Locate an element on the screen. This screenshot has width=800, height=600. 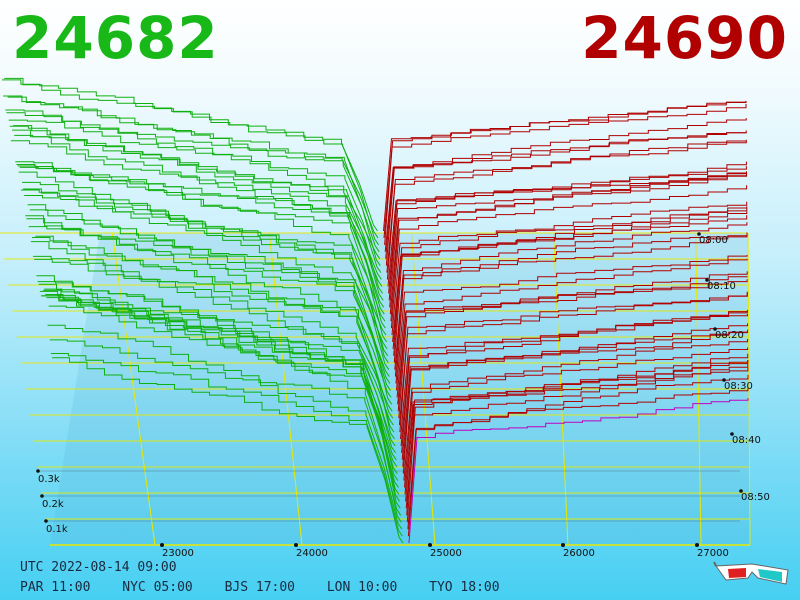
price-tick-label: 23000 is located at coordinates (178, 553).